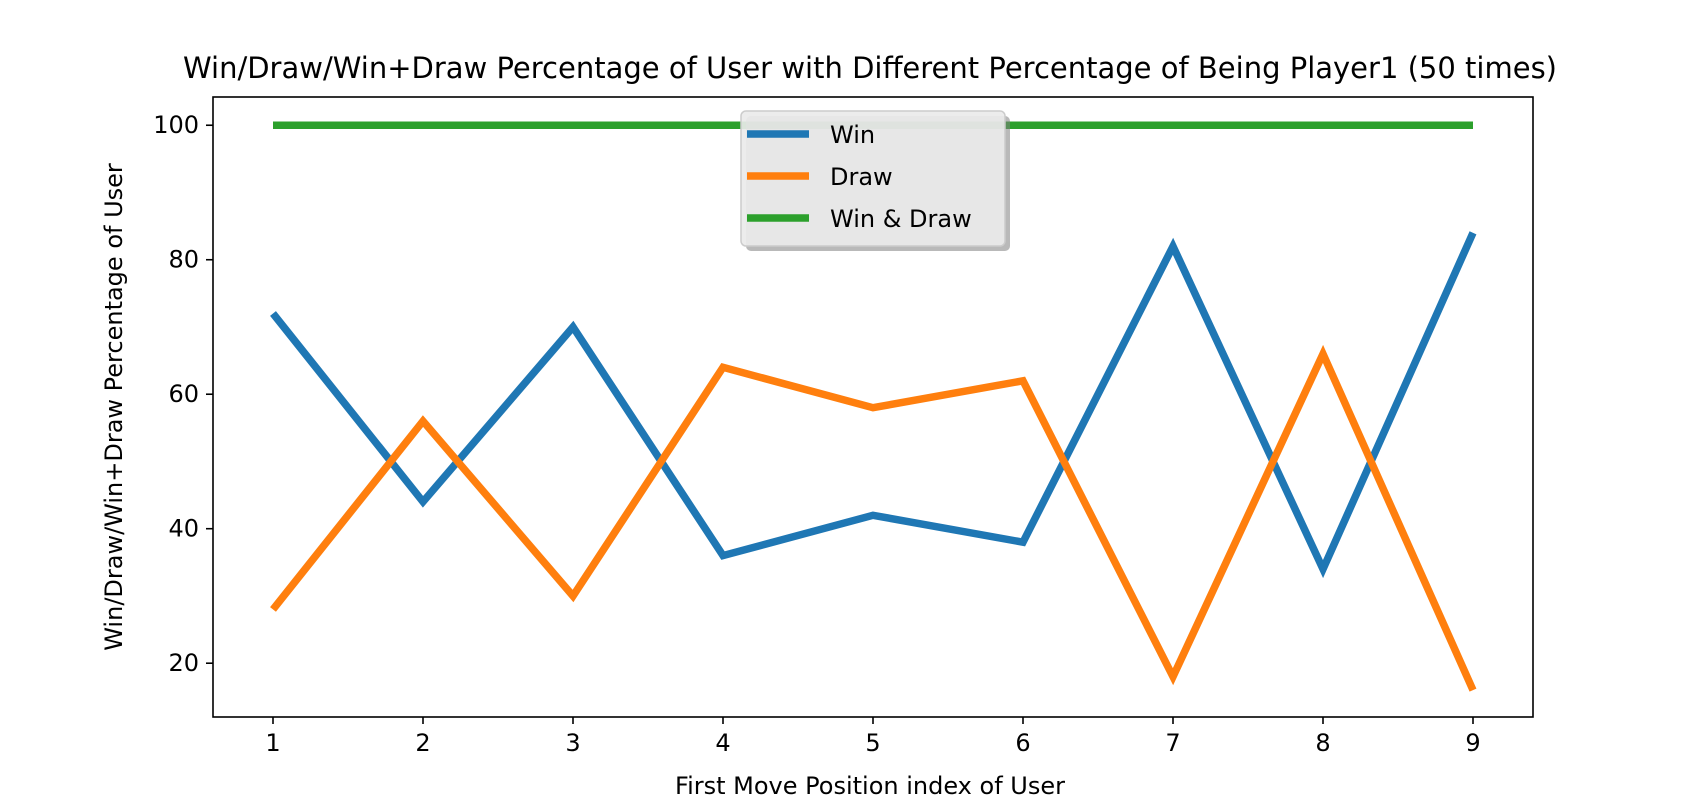 Image resolution: width=1696 pixels, height=802 pixels. Describe the element at coordinates (1322, 743) in the screenshot. I see `x-tick-label: 8` at that location.